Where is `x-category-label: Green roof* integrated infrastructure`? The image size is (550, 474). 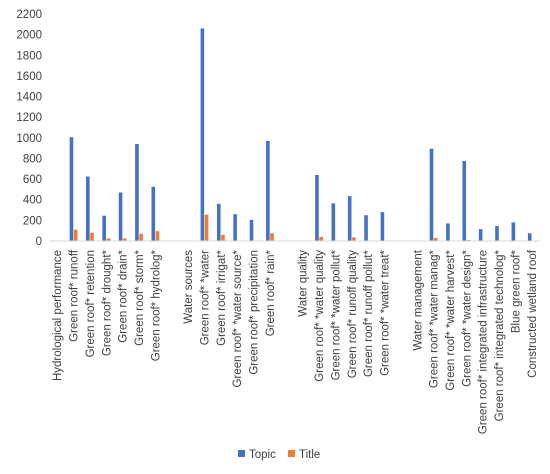 x-category-label: Green roof* integrated infrastructure is located at coordinates (484, 342).